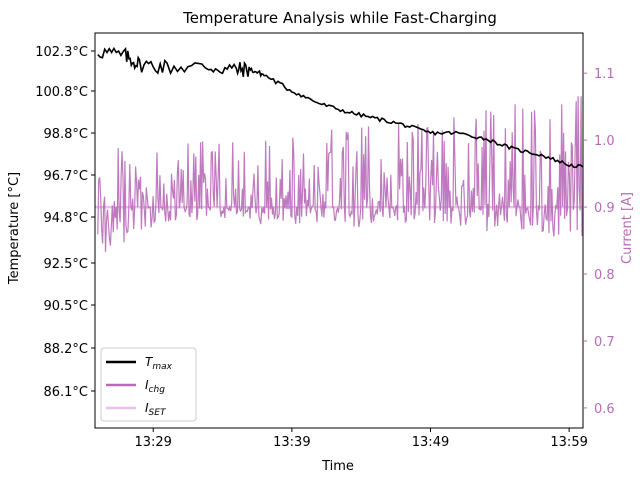 The height and width of the screenshot is (480, 640). Describe the element at coordinates (604, 275) in the screenshot. I see `y-right-tick-label: 0.8` at that location.